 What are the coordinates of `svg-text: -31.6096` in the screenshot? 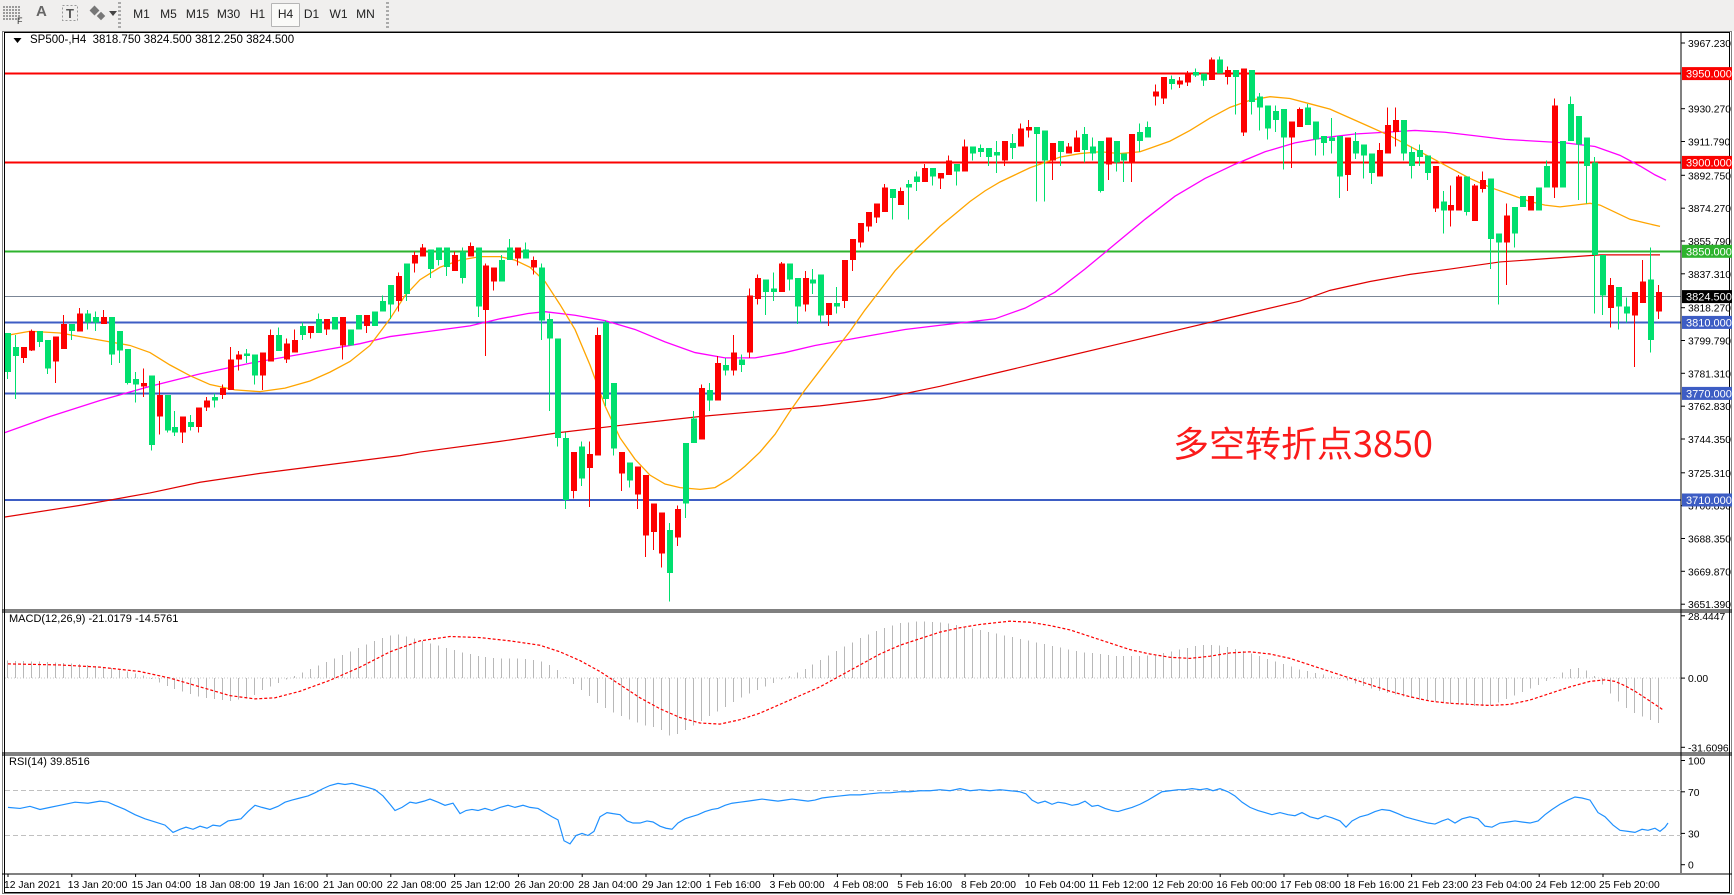 It's located at (1708, 748).